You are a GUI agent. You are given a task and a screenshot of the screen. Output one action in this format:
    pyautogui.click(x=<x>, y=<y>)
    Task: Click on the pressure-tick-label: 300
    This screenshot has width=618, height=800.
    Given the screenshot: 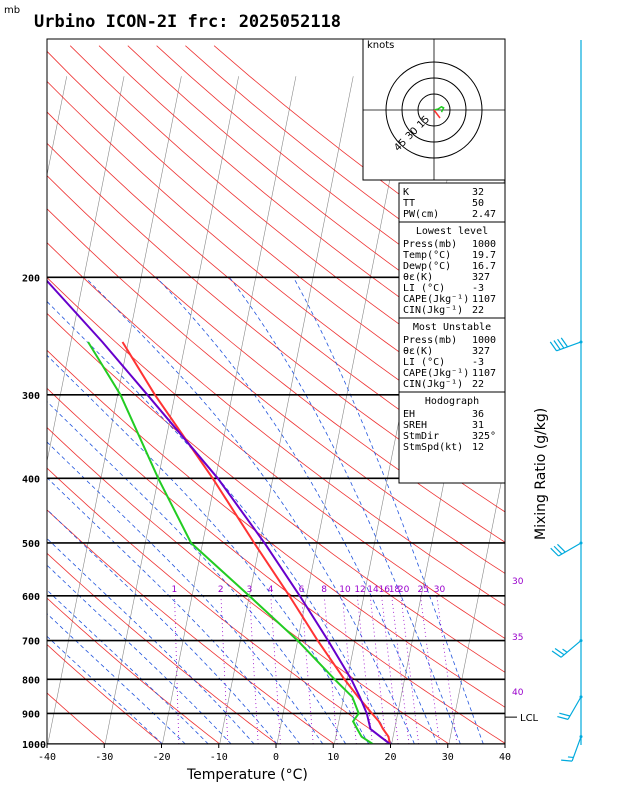 What is the action you would take?
    pyautogui.click(x=31, y=396)
    